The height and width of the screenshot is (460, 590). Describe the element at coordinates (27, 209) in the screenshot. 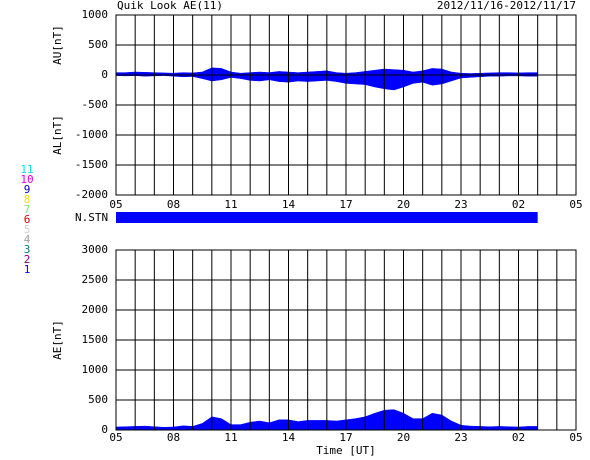

I see `station-label: 7` at that location.